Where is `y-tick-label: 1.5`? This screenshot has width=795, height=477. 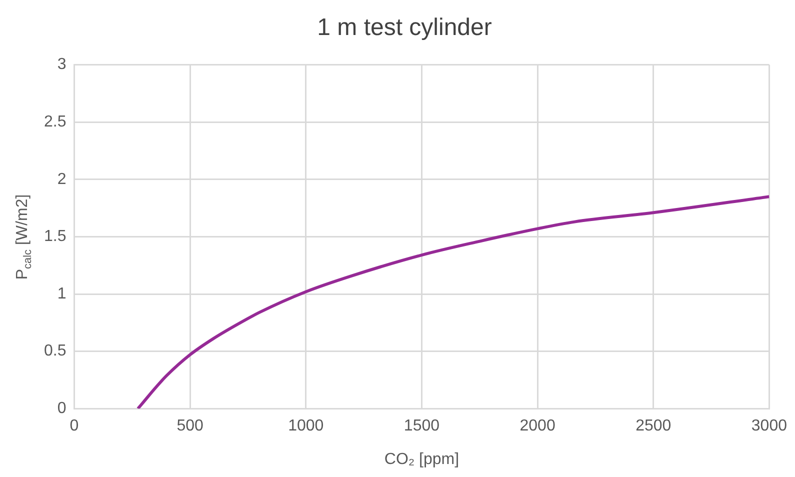
y-tick-label: 1.5 is located at coordinates (55, 237).